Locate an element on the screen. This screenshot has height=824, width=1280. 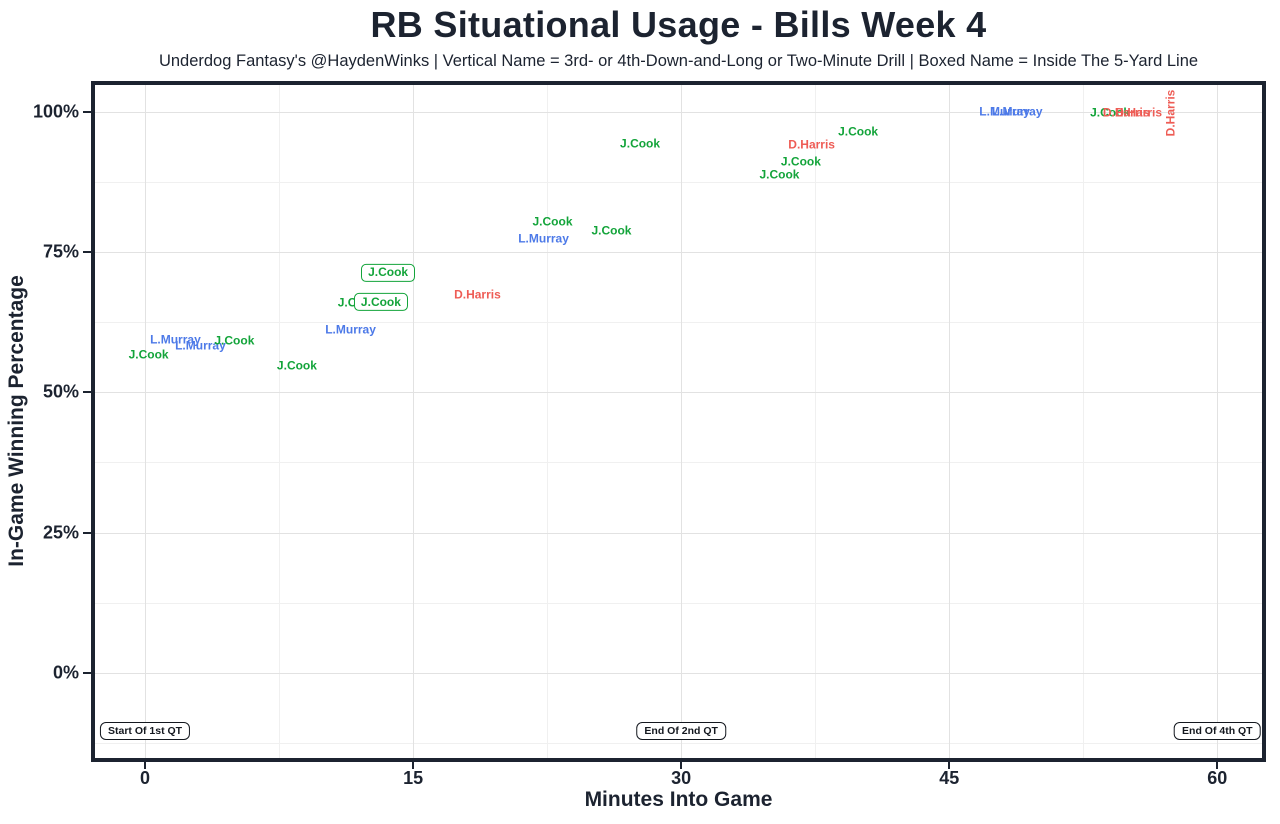
x-tick-label: 15 is located at coordinates (413, 778).